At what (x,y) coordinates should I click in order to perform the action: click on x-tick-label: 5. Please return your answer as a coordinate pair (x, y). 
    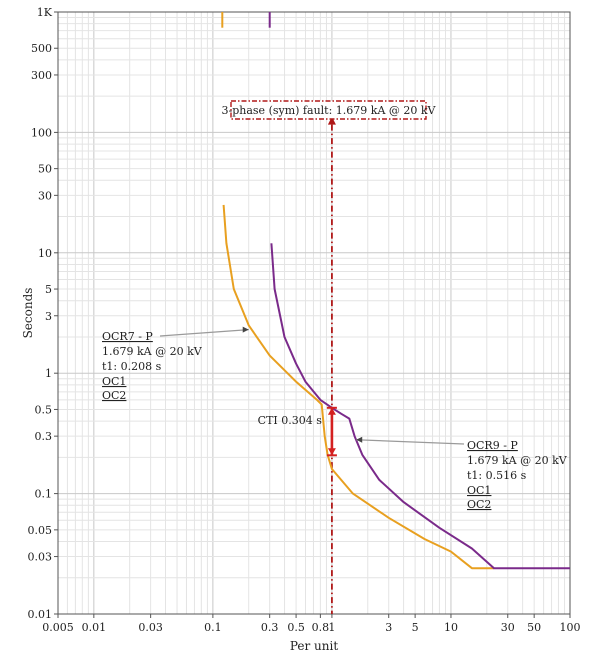
    Looking at the image, I should click on (415, 627).